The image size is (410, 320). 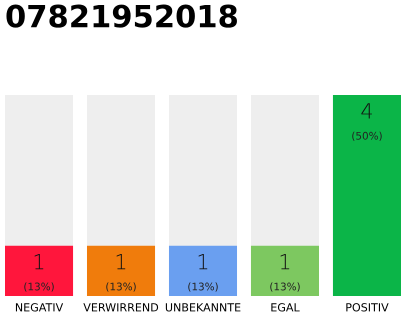 What do you see at coordinates (120, 307) in the screenshot?
I see `x-tick-label: VERWIRREND` at bounding box center [120, 307].